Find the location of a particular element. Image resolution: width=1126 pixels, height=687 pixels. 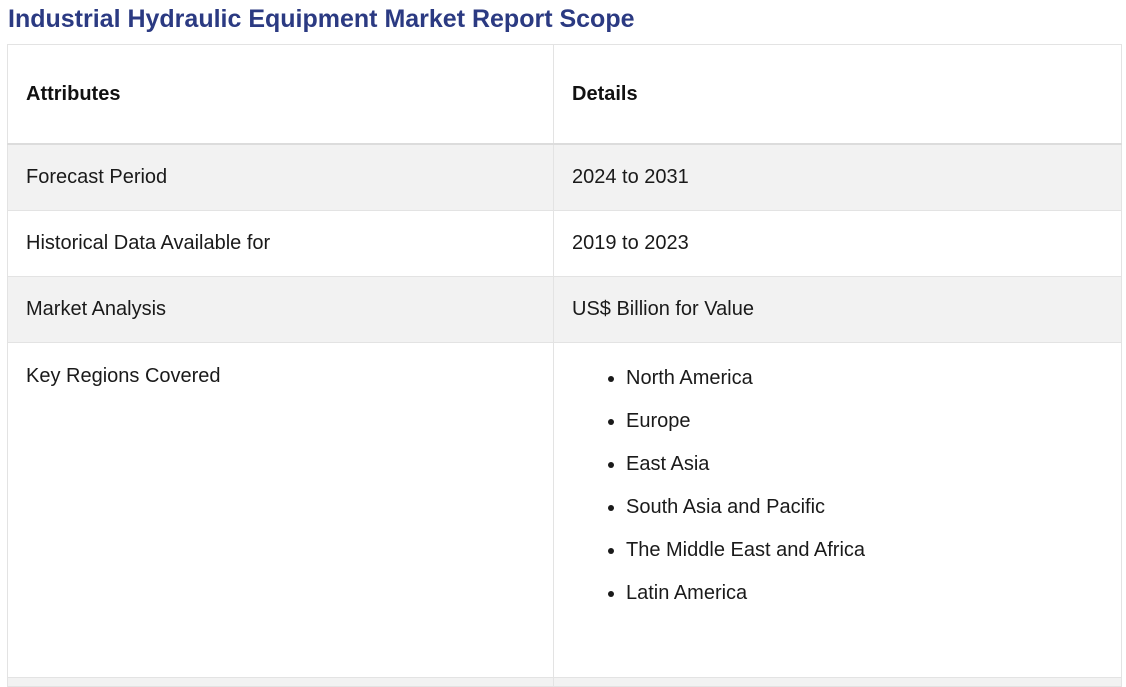

table-row-forecast-period: Forecast Period 2024 to 2031 is located at coordinates (564, 177).